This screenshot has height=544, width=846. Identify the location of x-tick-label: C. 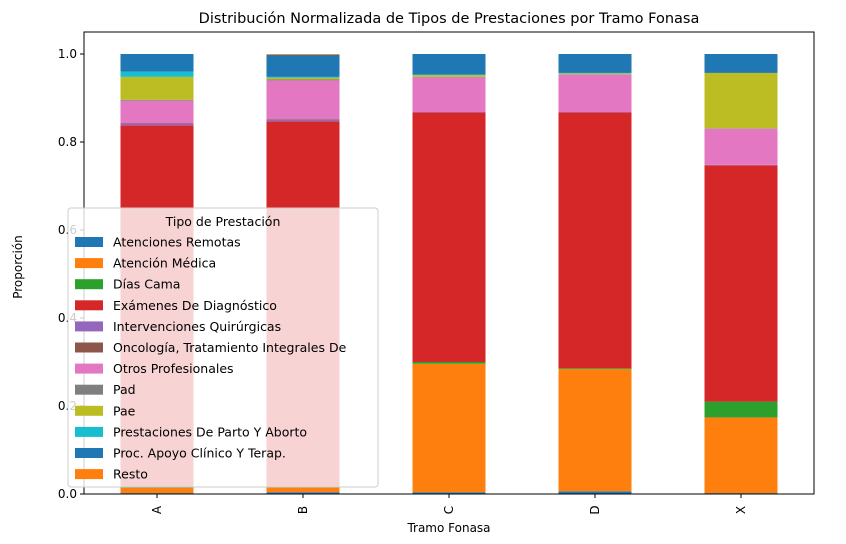
(449, 510).